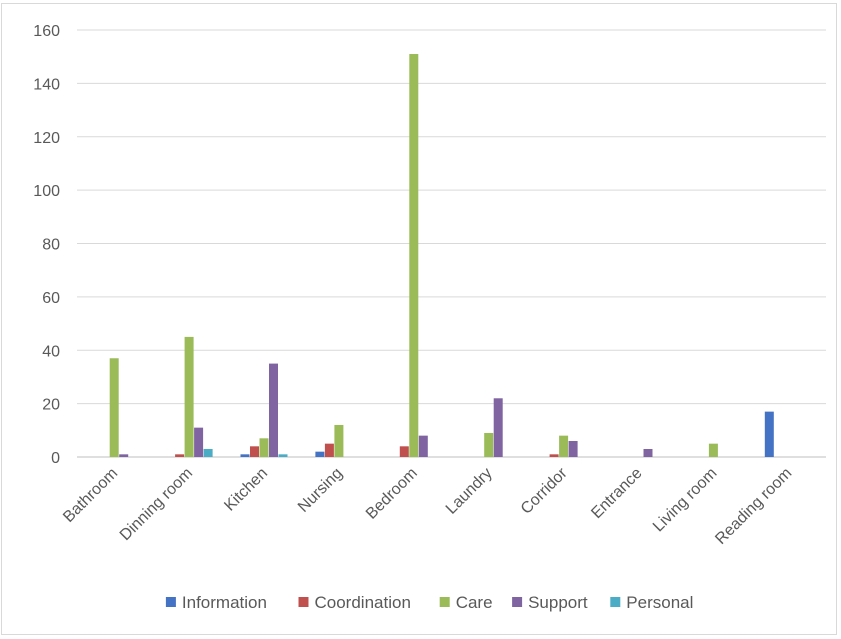 The image size is (841, 639). Describe the element at coordinates (254, 451) in the screenshot. I see `bar-coordination-kitchen` at that location.